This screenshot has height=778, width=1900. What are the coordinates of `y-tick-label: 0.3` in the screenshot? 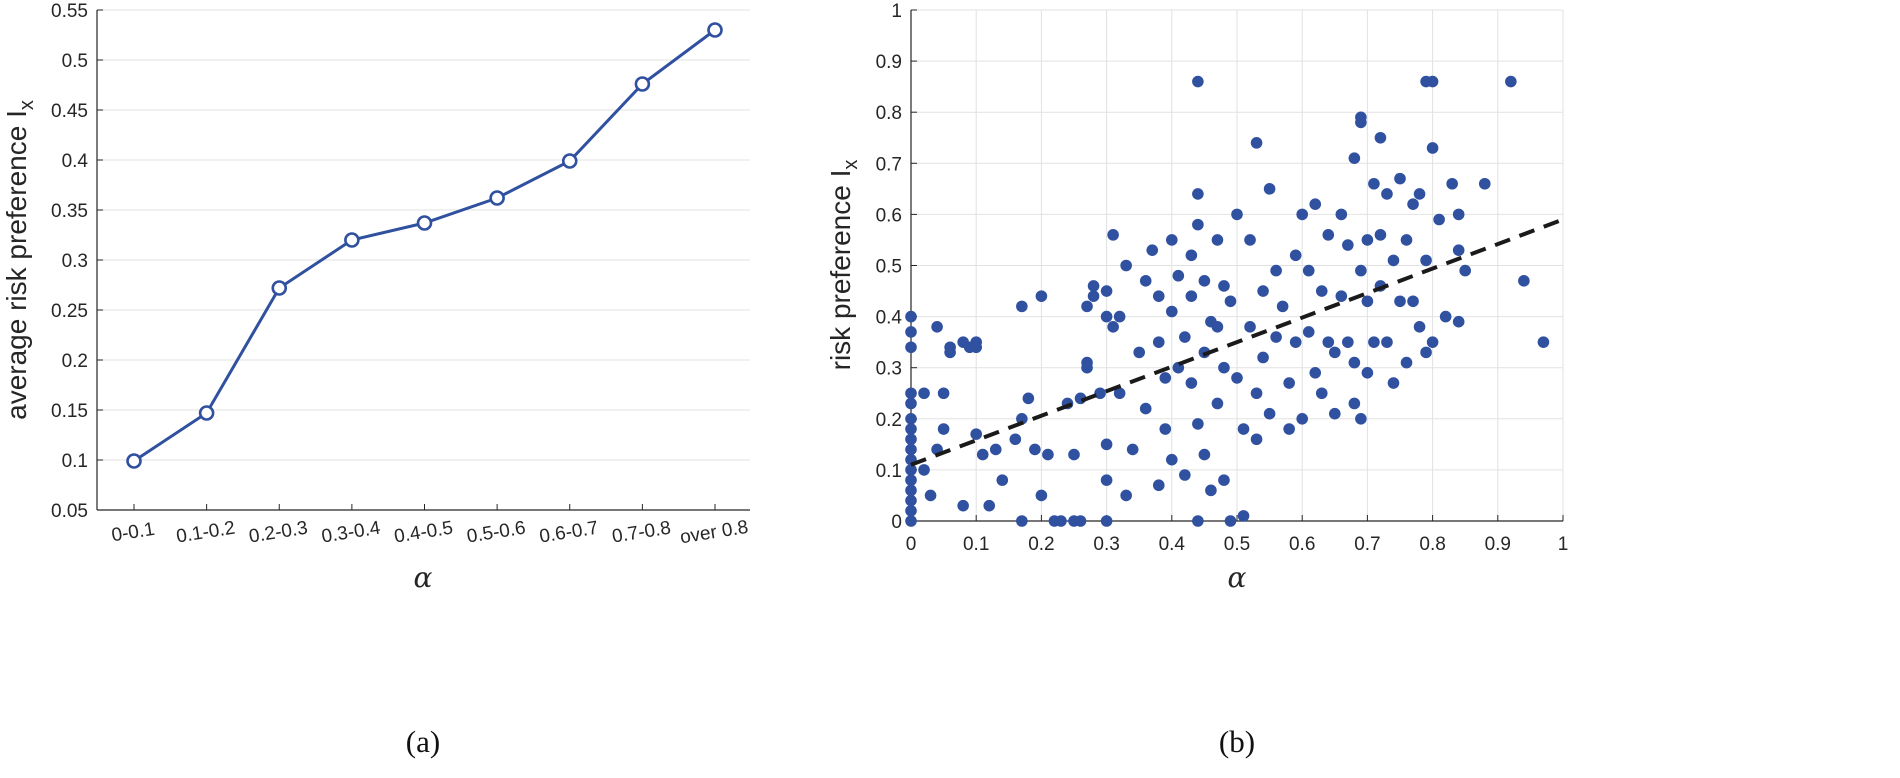 It's located at (889, 369).